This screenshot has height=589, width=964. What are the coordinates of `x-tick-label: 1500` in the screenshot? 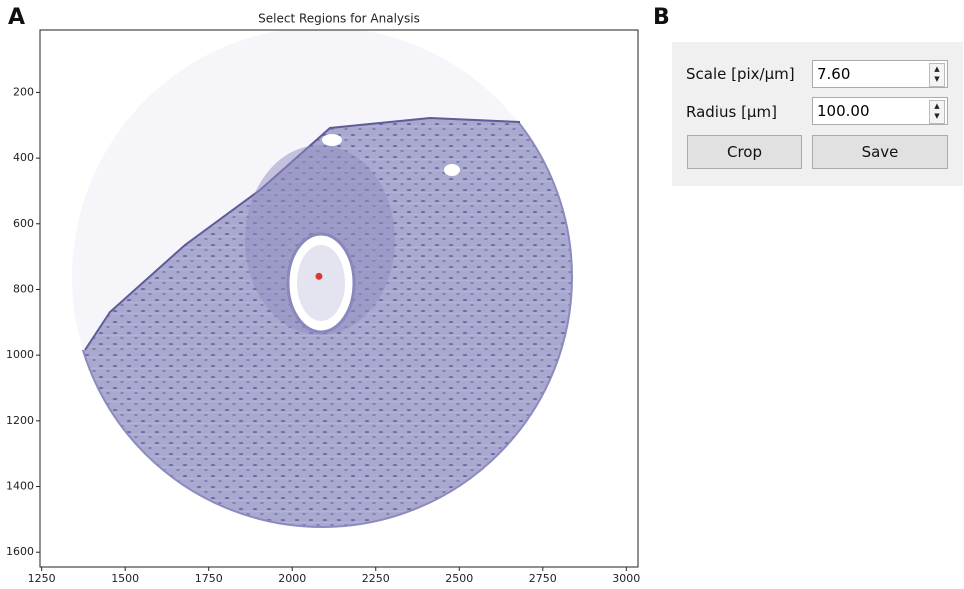 It's located at (125, 578).